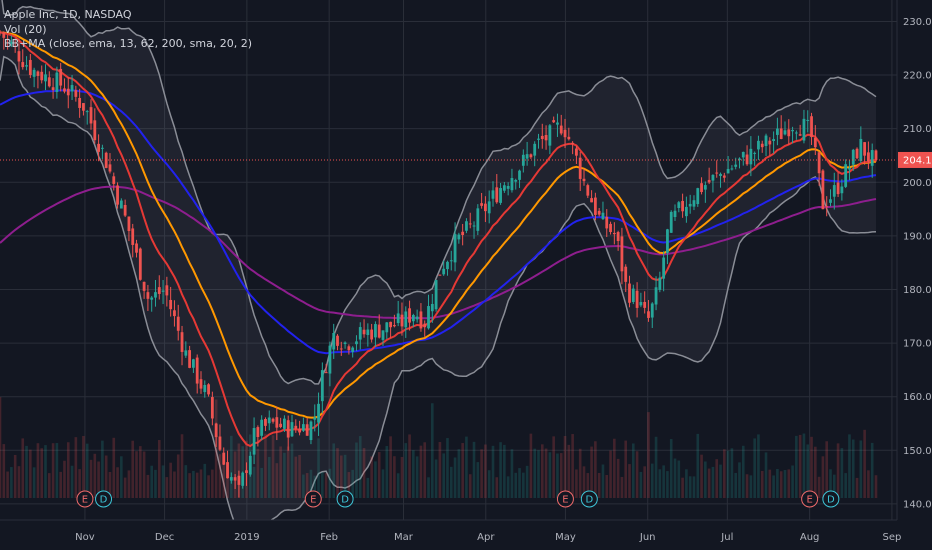 The image size is (932, 550). I want to click on time-tick-label: Apr, so click(486, 537).